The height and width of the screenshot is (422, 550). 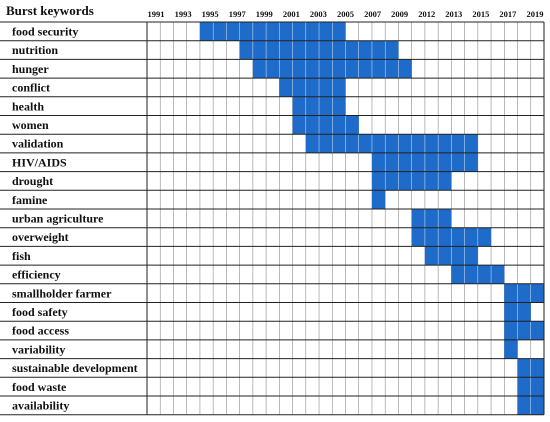 What do you see at coordinates (238, 14) in the screenshot?
I see `year-label: 1997` at bounding box center [238, 14].